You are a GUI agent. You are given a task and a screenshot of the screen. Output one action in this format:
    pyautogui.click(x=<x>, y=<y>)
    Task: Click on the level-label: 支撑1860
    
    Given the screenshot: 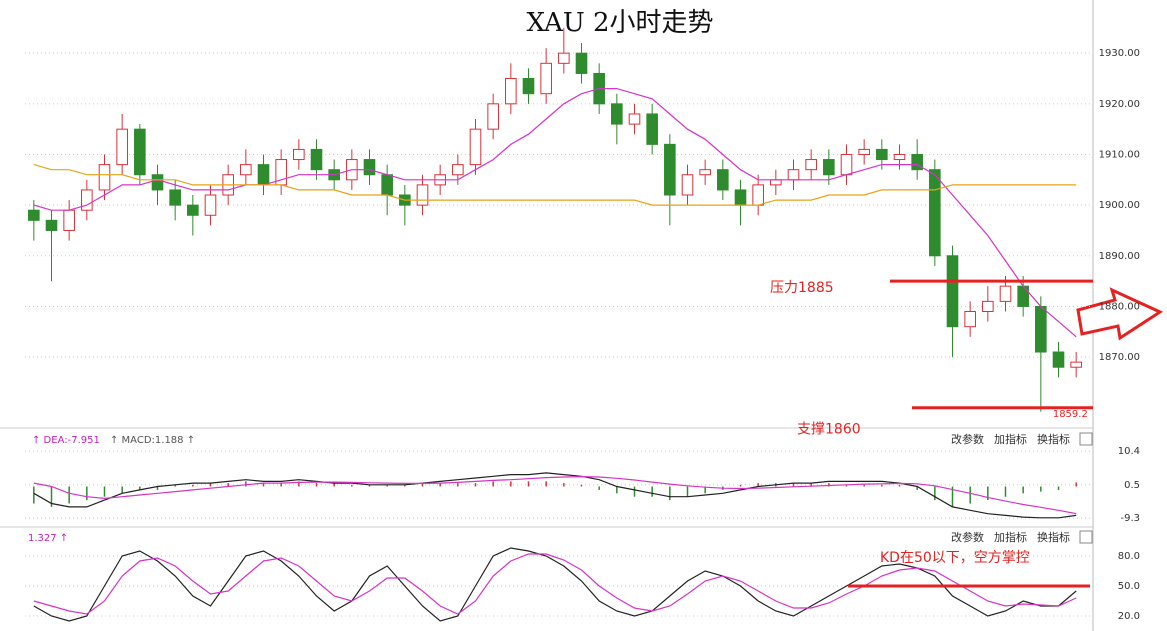 What is the action you would take?
    pyautogui.click(x=829, y=430)
    